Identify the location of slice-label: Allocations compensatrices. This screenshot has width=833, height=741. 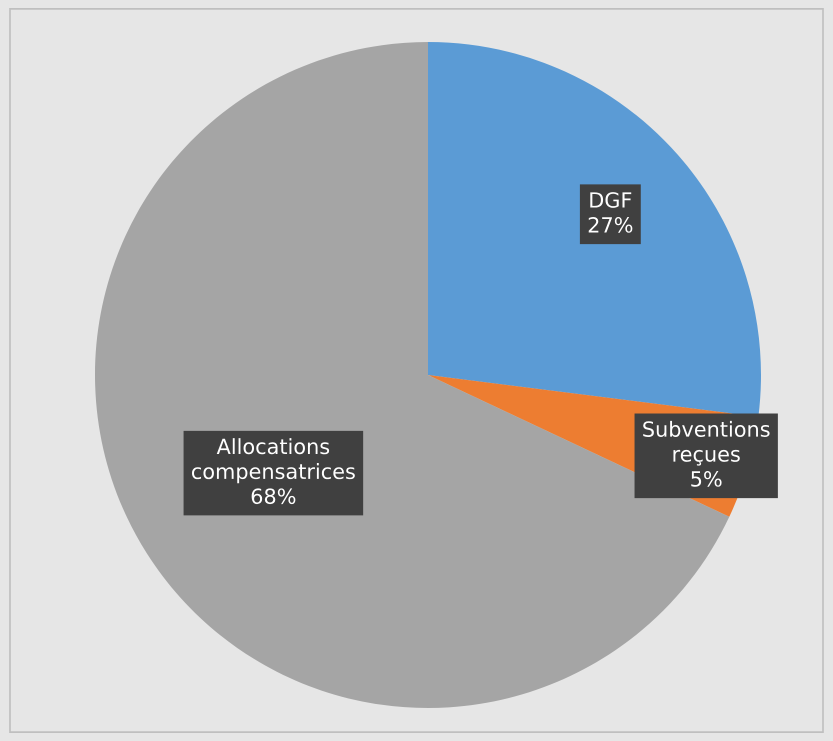
(273, 461).